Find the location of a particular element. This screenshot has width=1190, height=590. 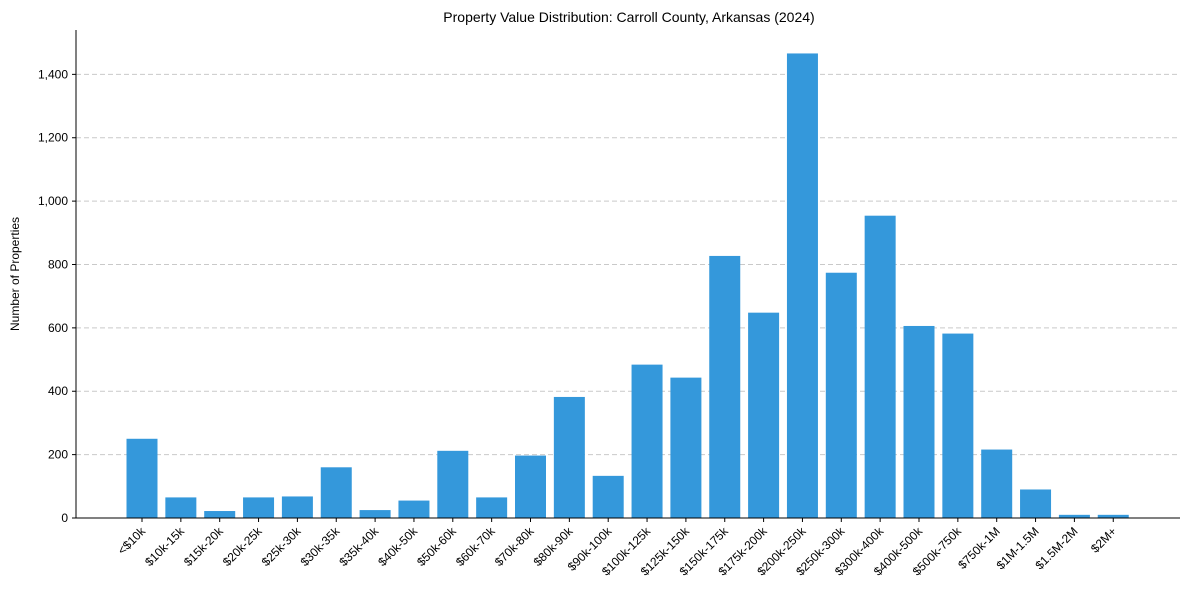

x-tick-label: $40k-50k is located at coordinates (398, 547).